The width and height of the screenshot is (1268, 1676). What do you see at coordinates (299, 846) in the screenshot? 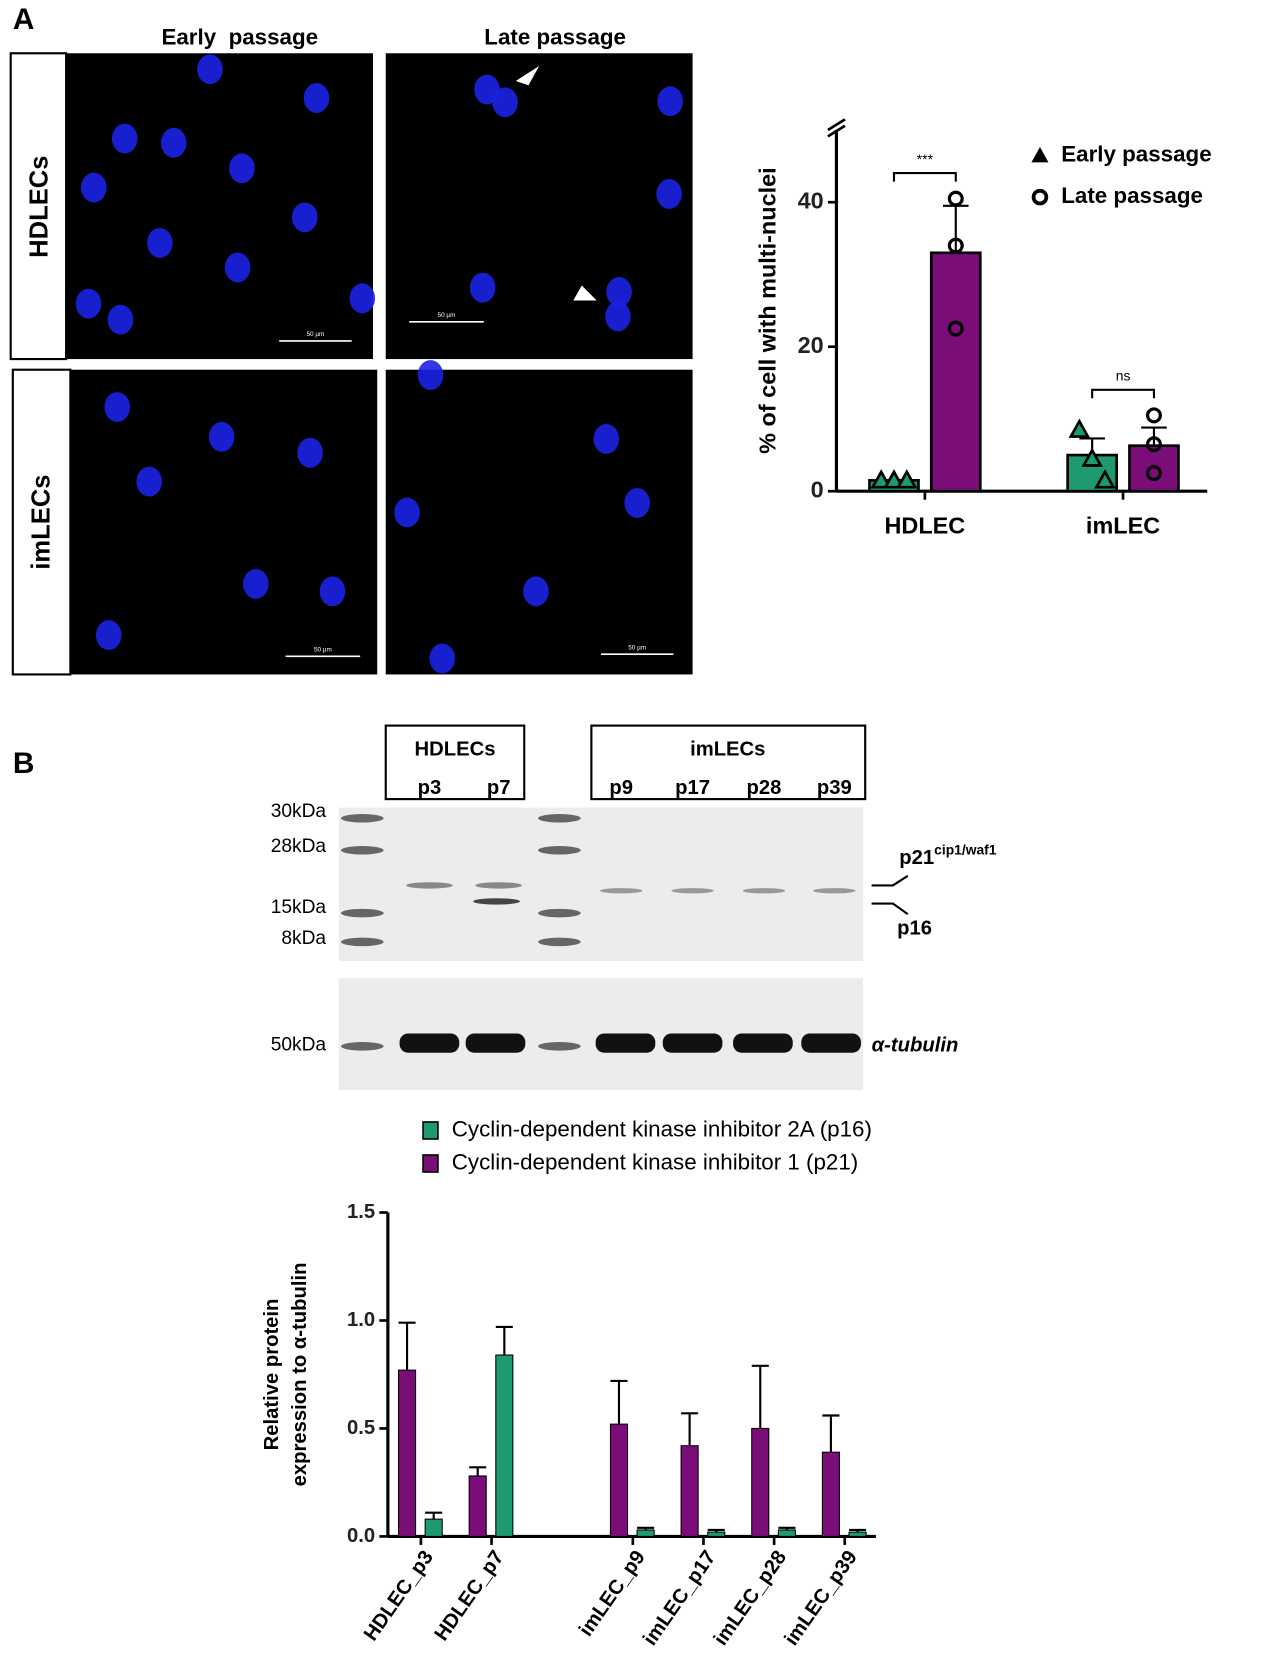
I see `marker-label: 28kDa` at bounding box center [299, 846].